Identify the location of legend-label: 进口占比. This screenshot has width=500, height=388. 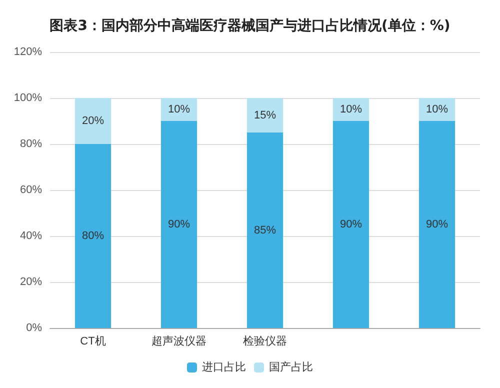
(224, 367).